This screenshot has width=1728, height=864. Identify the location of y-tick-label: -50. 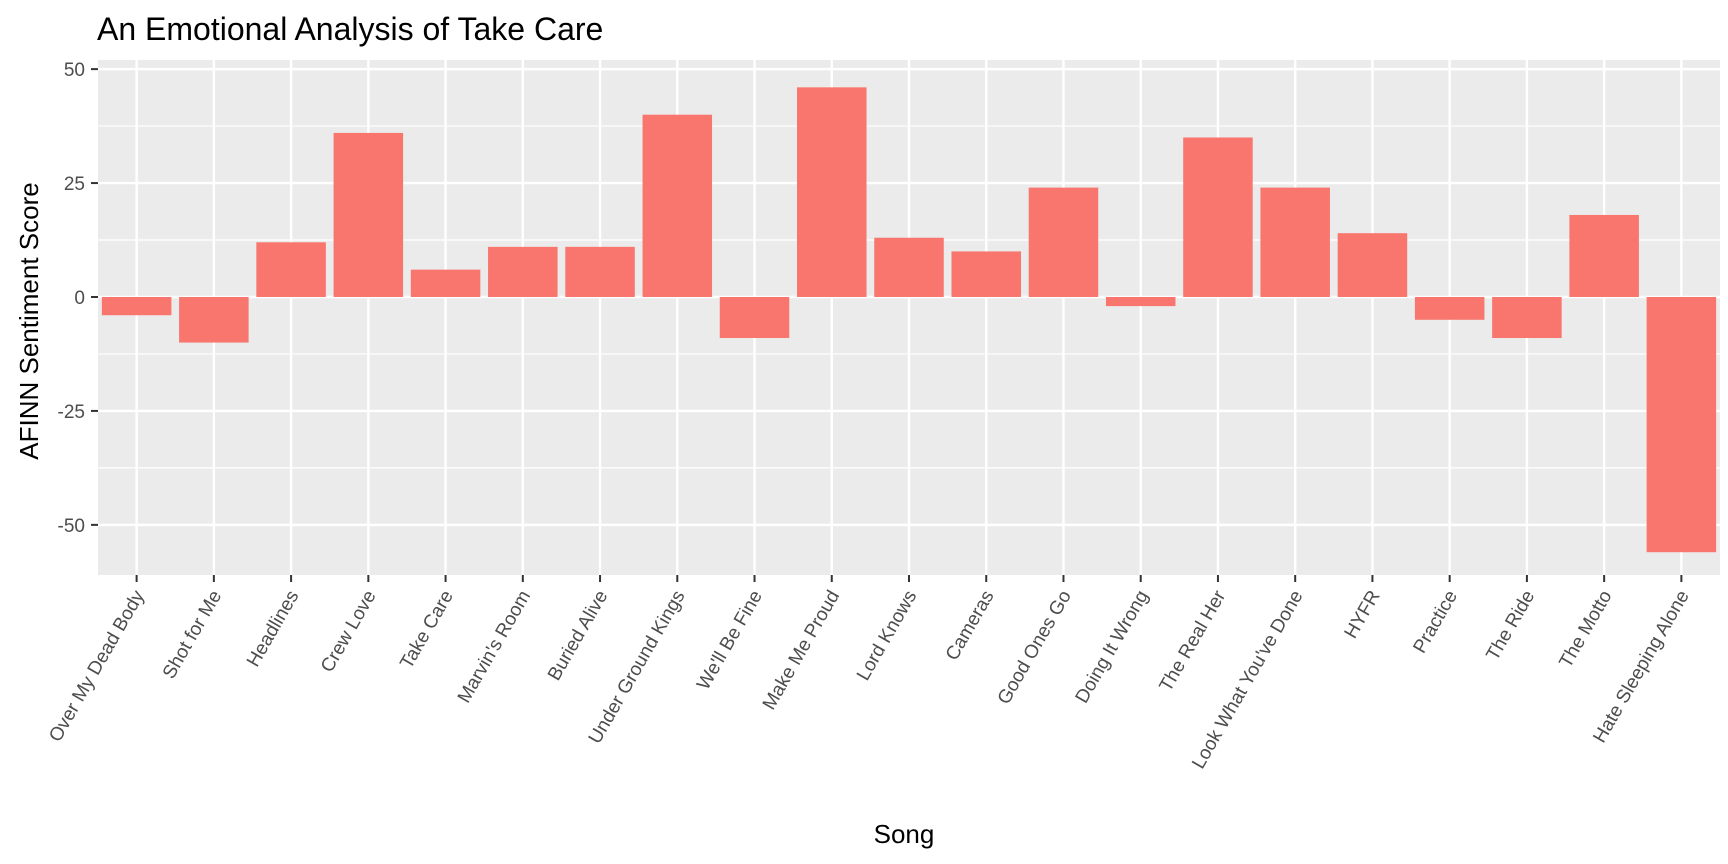
(71, 526).